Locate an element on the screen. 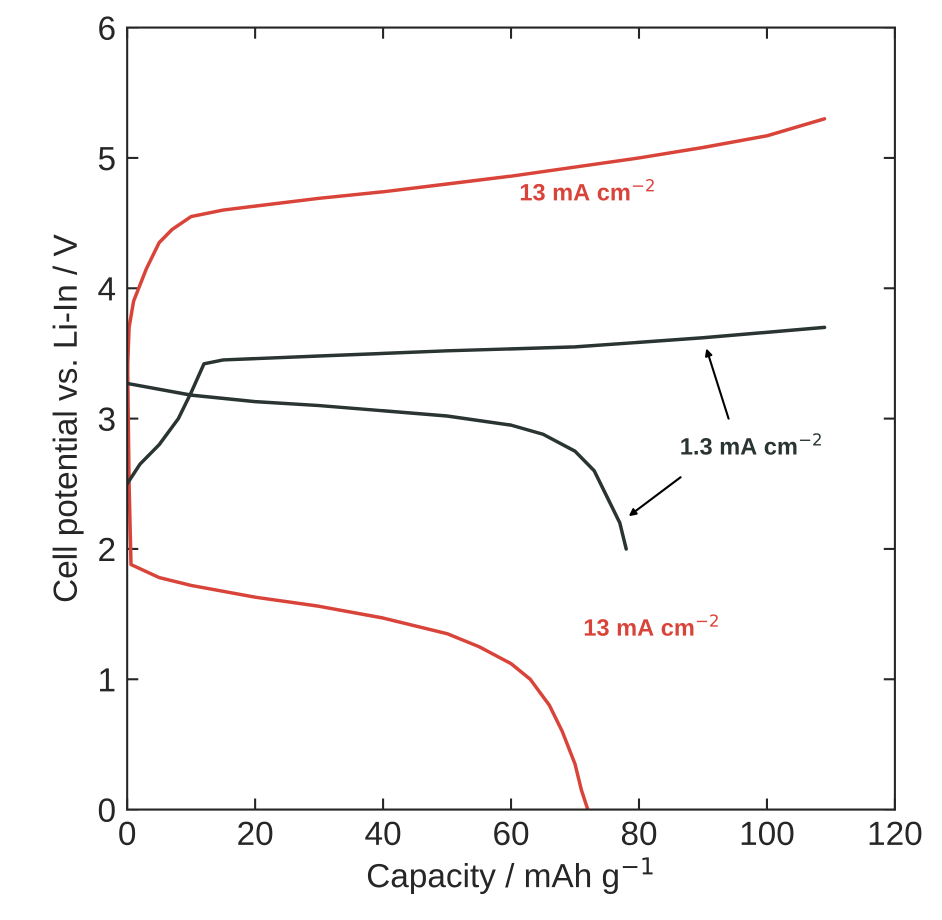  x-tick-label: 60 is located at coordinates (511, 834).